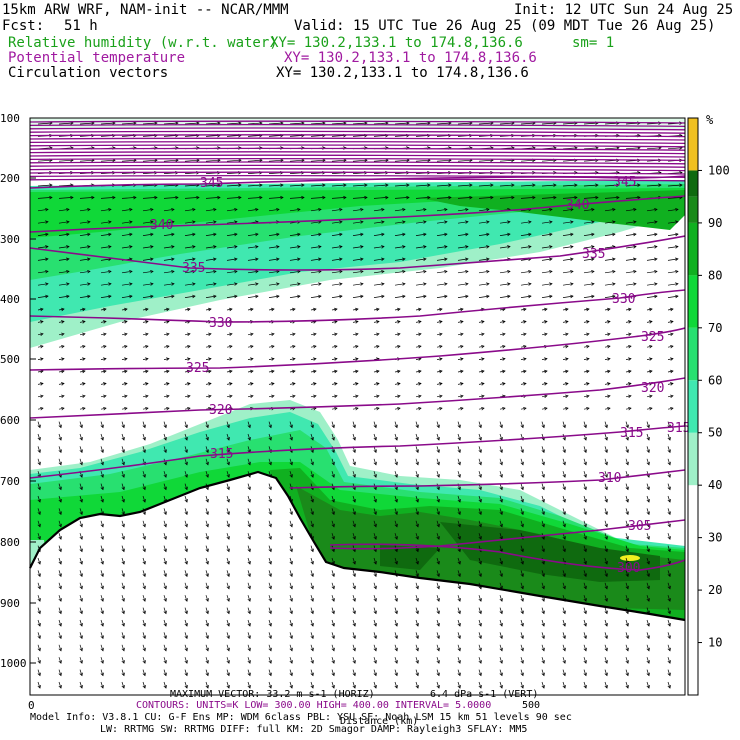 The image size is (740, 740). I want to click on colorbar-tick-label: 80, so click(715, 275).